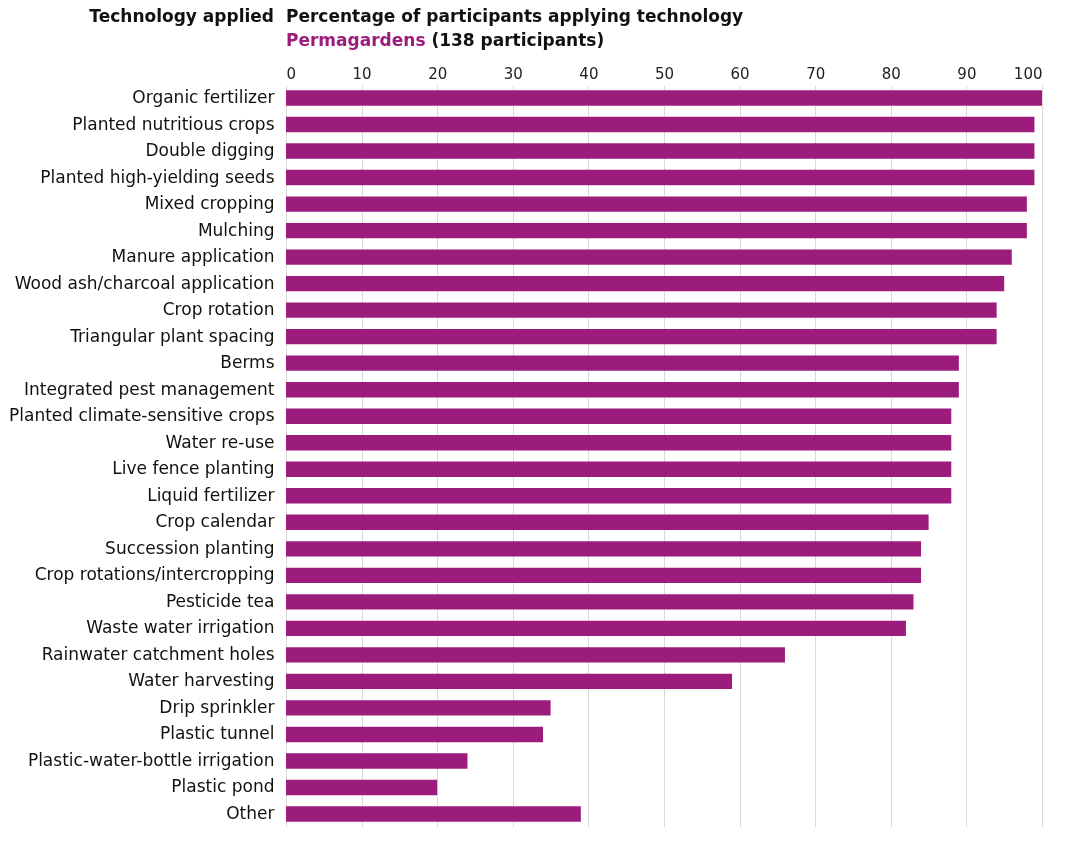 Image resolution: width=1070 pixels, height=841 pixels. Describe the element at coordinates (173, 123) in the screenshot. I see `y-tick-label: Planted nutritious crops` at that location.